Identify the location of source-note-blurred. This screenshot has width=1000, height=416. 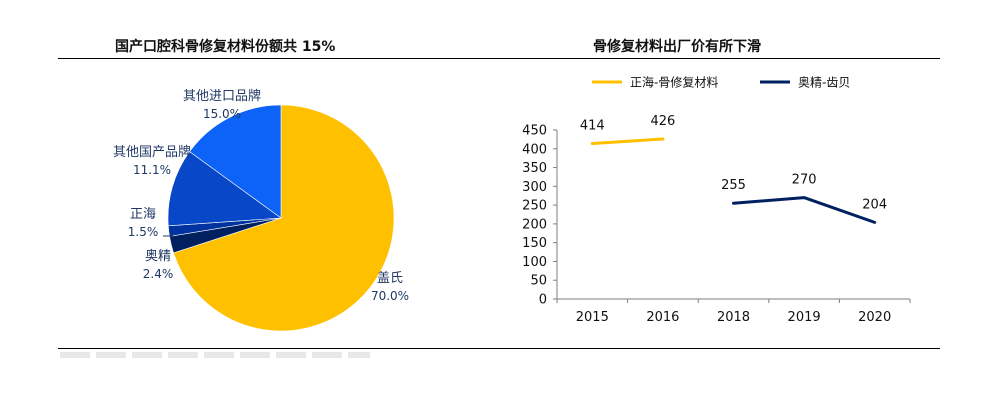
(215, 355).